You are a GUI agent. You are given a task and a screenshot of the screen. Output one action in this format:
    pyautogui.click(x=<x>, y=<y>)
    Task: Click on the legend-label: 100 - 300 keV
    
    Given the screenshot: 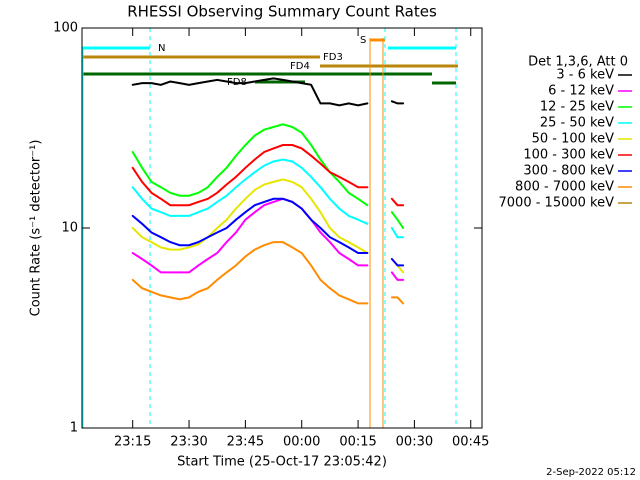 What is the action you would take?
    pyautogui.click(x=568, y=155)
    